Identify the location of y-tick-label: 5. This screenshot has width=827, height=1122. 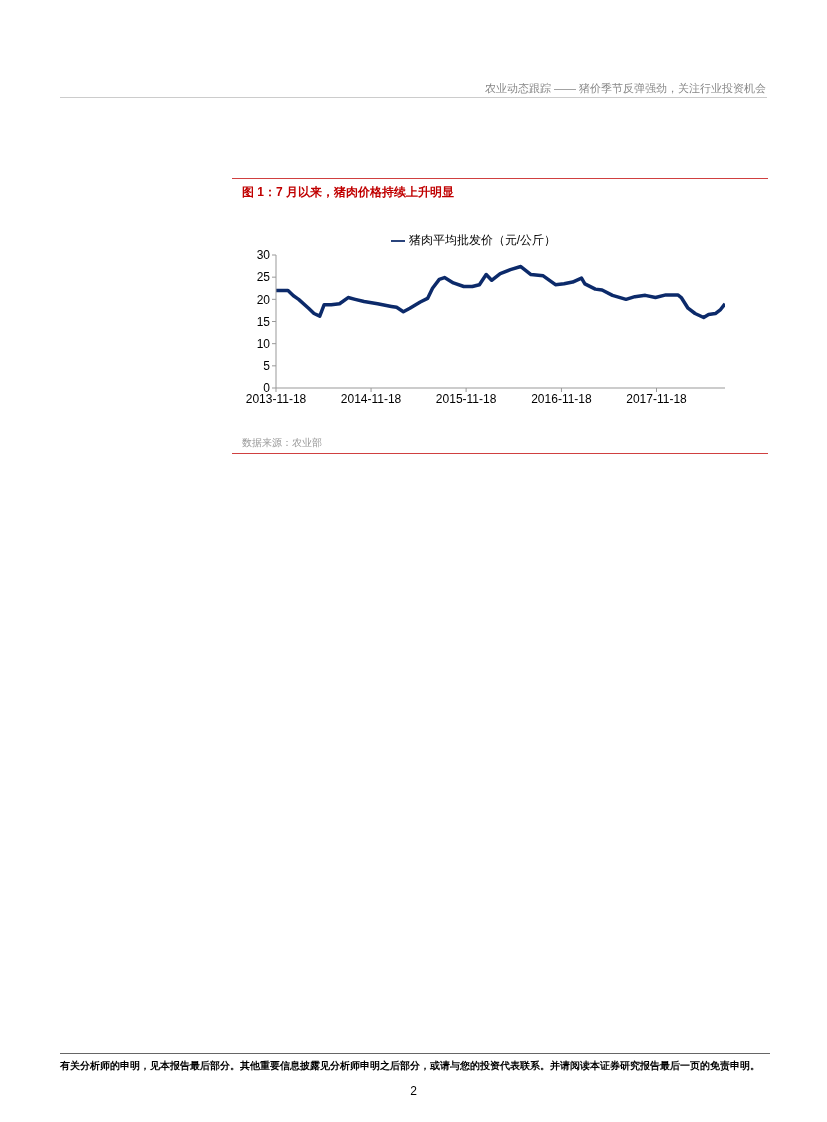
(267, 366).